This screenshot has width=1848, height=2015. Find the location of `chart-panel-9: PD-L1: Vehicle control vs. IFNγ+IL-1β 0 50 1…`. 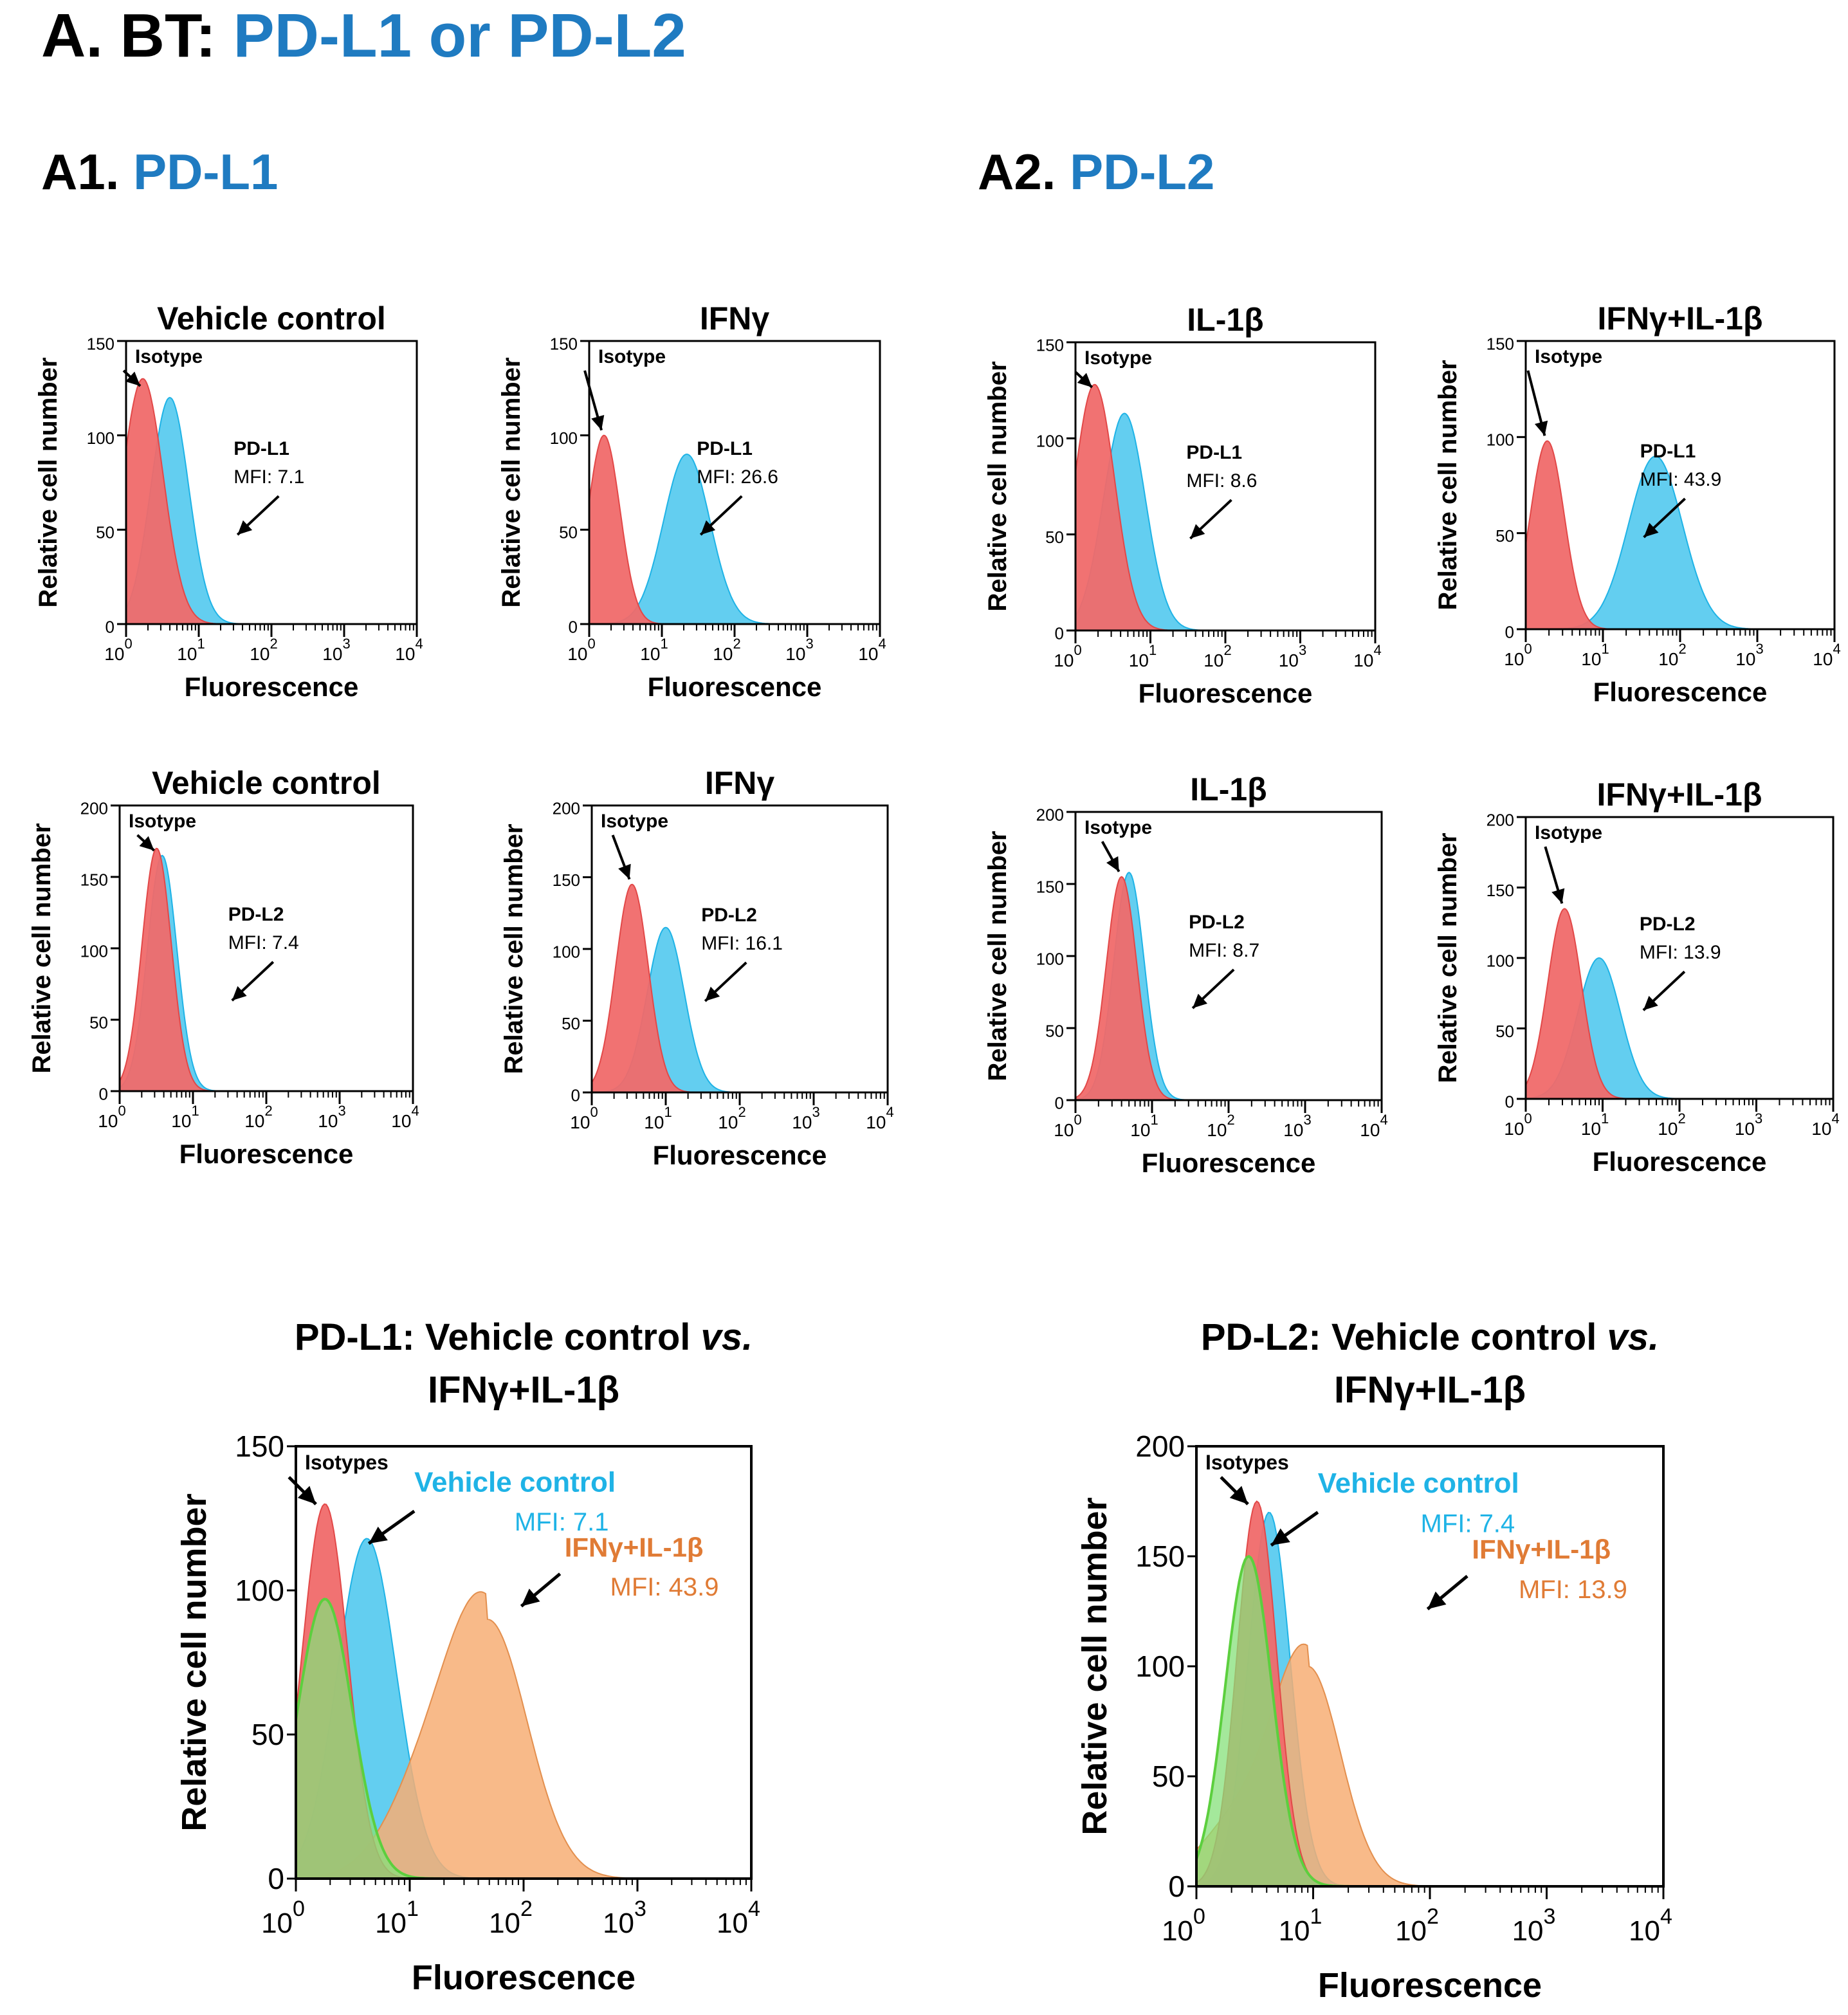

chart-panel-9: PD-L1: Vehicle control vs. IFNγ+IL-1β 0 50 1… is located at coordinates (467, 1656).